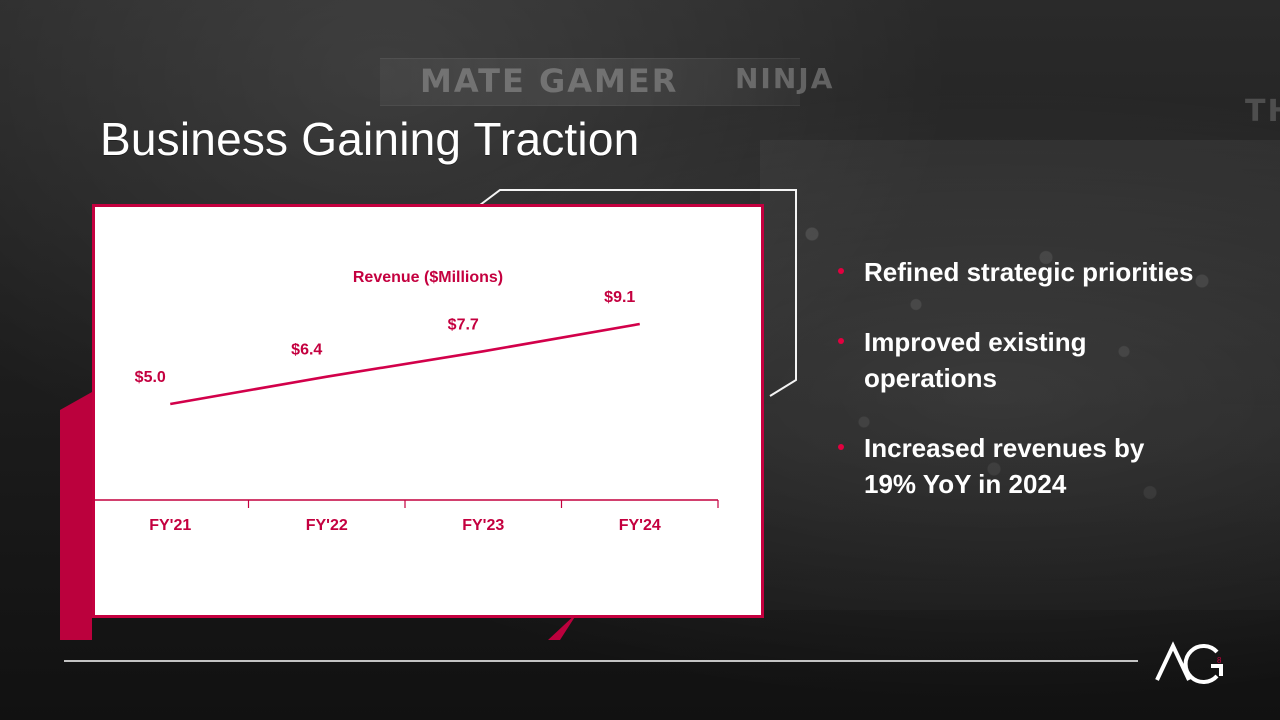  Describe the element at coordinates (483, 525) in the screenshot. I see `x-axis-tick-label: FY'23` at that location.